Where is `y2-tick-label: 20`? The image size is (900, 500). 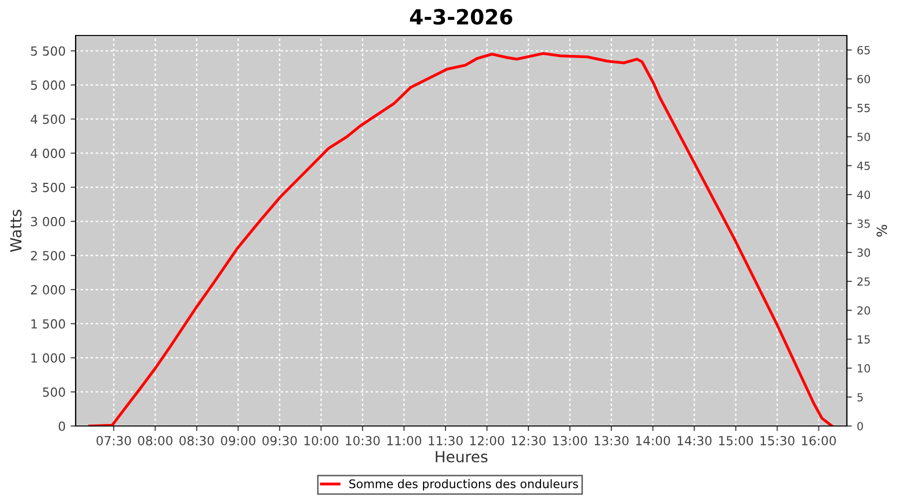
y2-tick-label: 20 is located at coordinates (863, 310).